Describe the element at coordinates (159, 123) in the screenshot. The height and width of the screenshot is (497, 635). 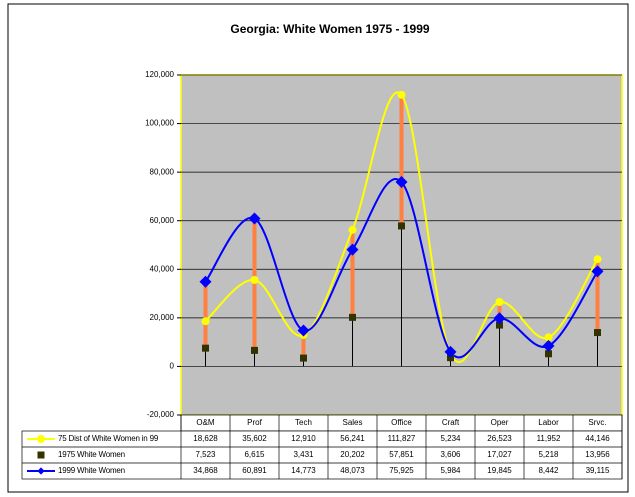
I see `y-tick-label: 100,000` at that location.